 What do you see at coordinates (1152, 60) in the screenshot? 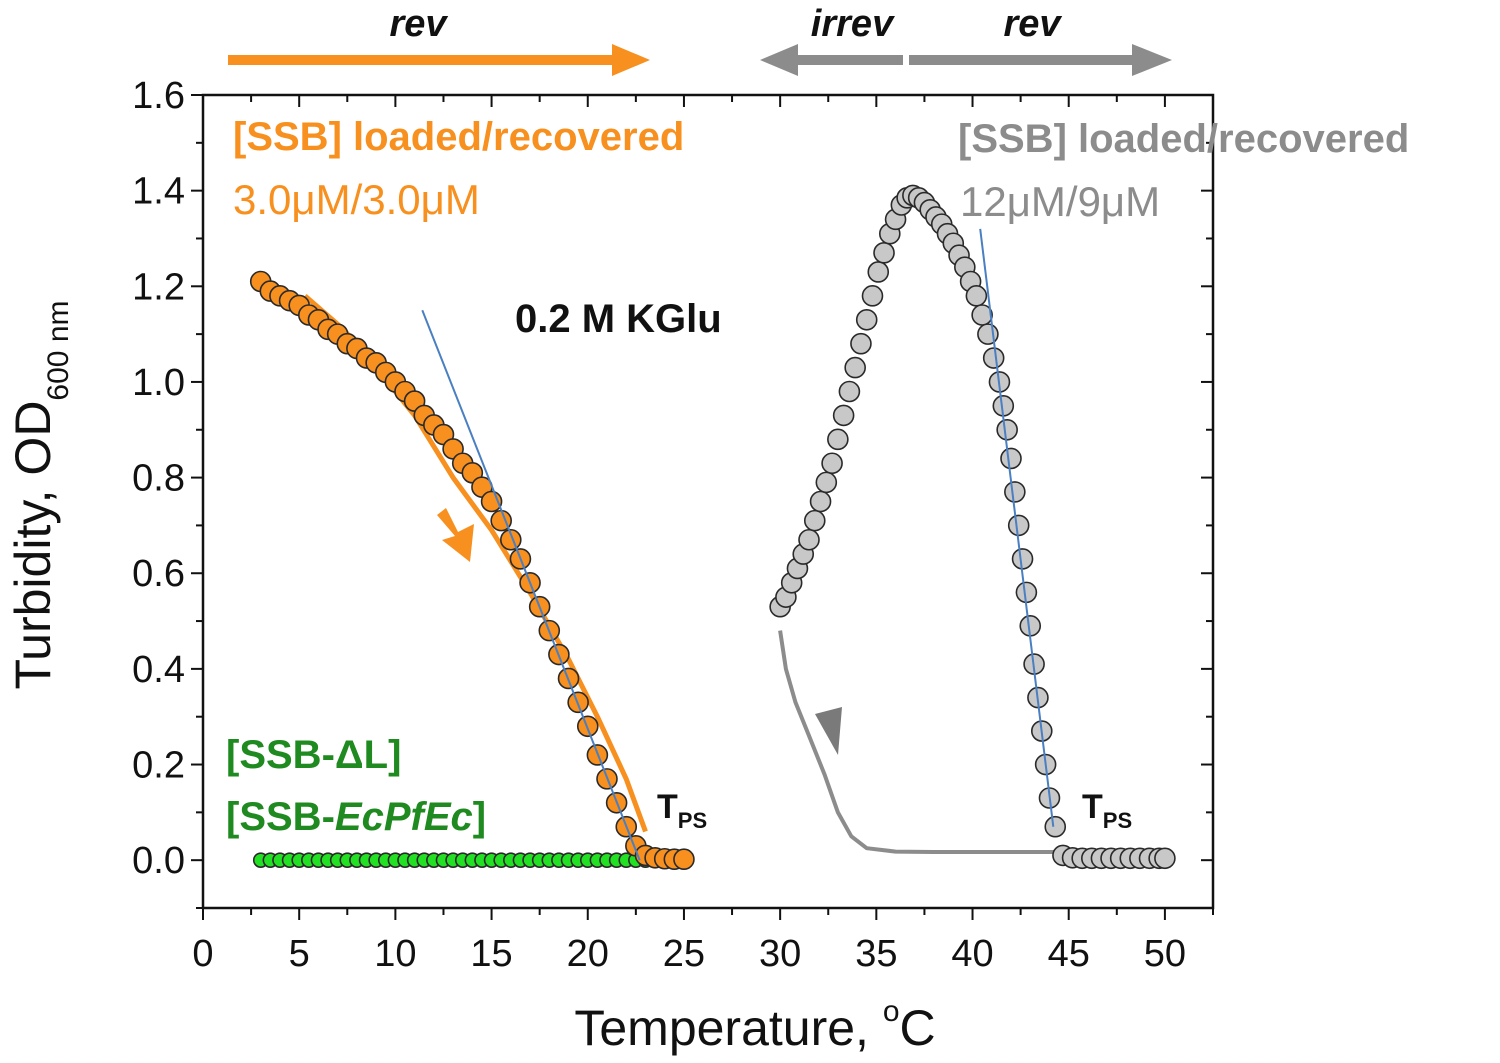
I see `rev-arrow-right-head` at bounding box center [1152, 60].